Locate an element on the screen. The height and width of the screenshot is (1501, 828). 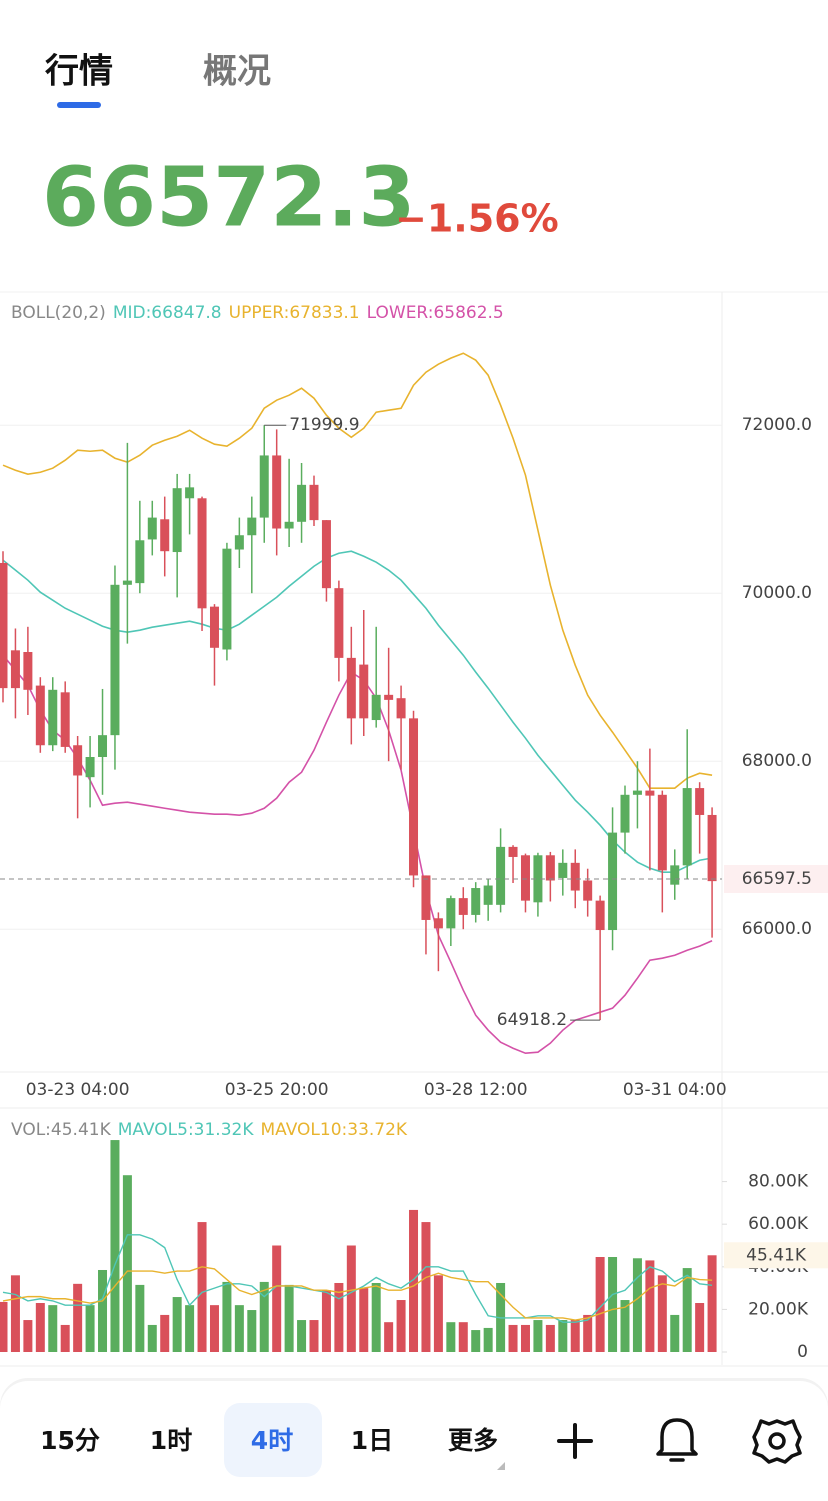
toolbar: 15分 1时 4时 1日 更多 is located at coordinates (414, 1439).